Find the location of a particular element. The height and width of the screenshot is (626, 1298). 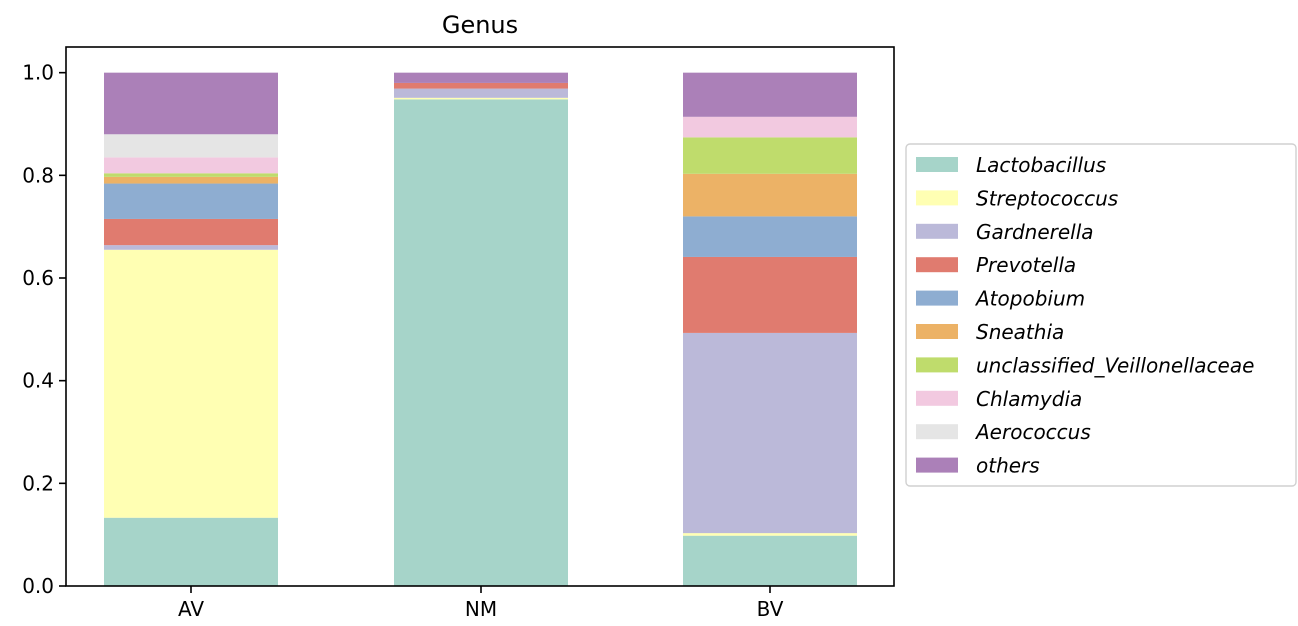

x-axis: AV NM BV is located at coordinates (481, 603).